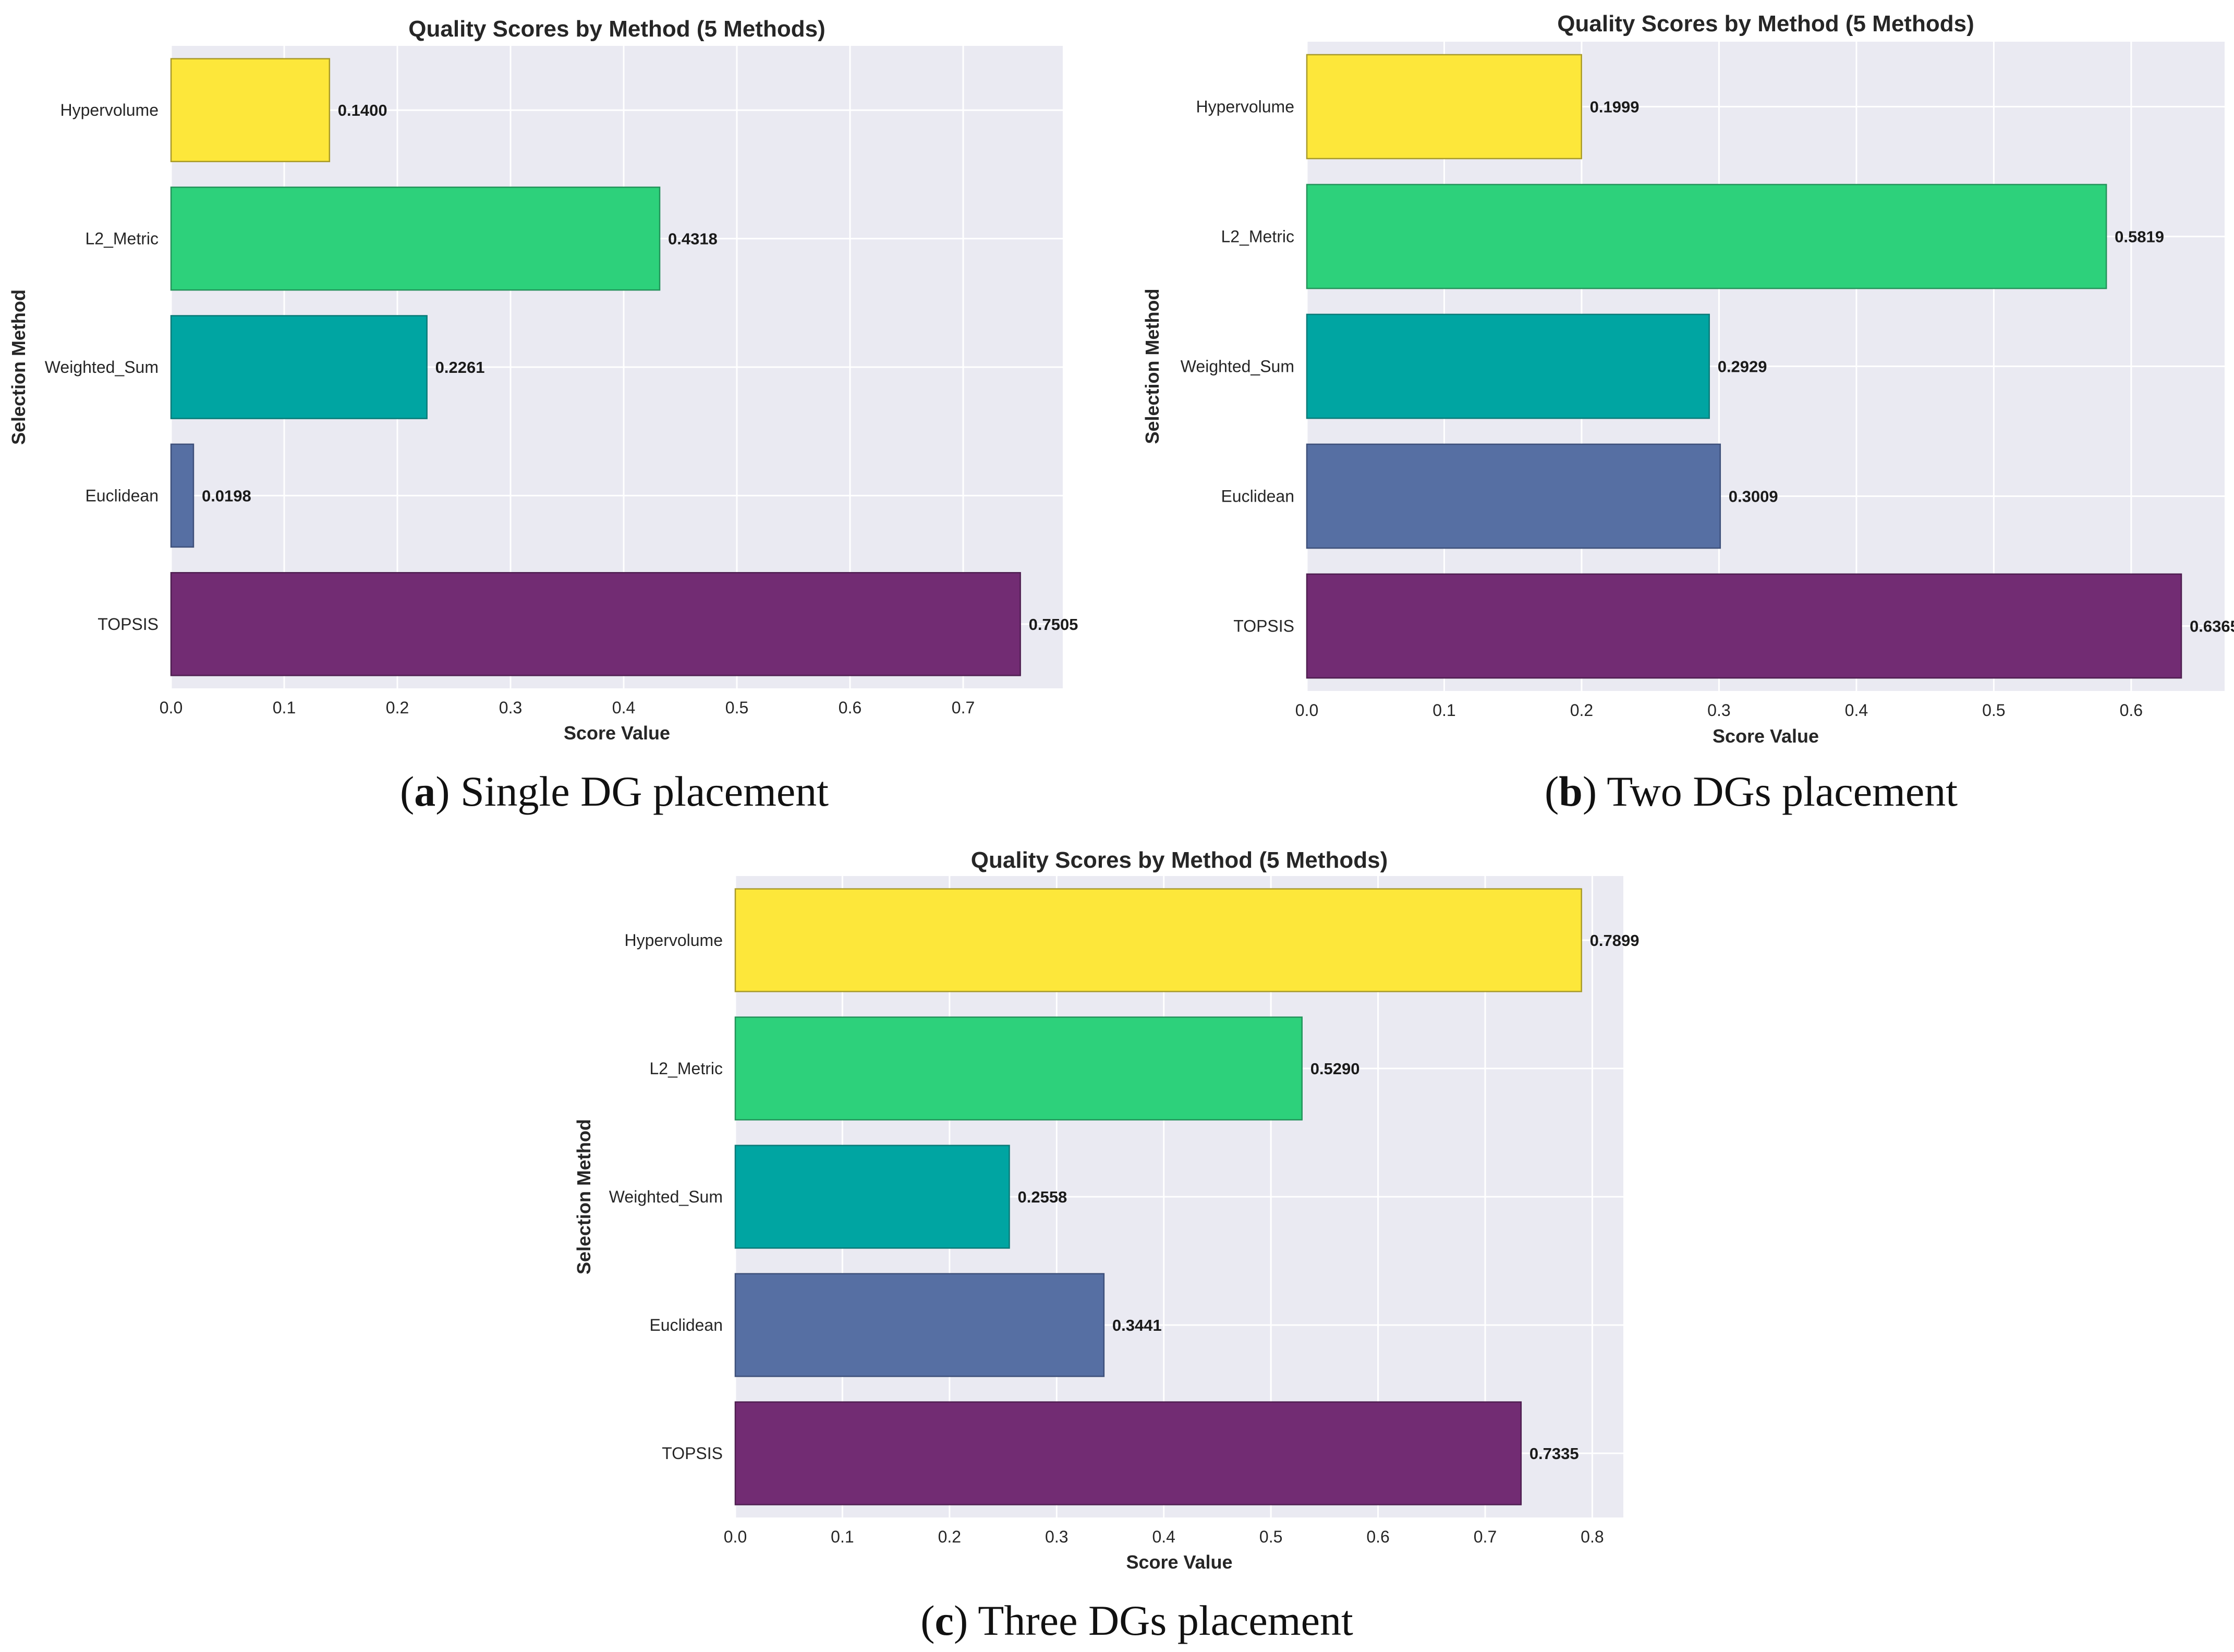  I want to click on subfigure-caption: (a) Single DG placement, so click(614, 792).